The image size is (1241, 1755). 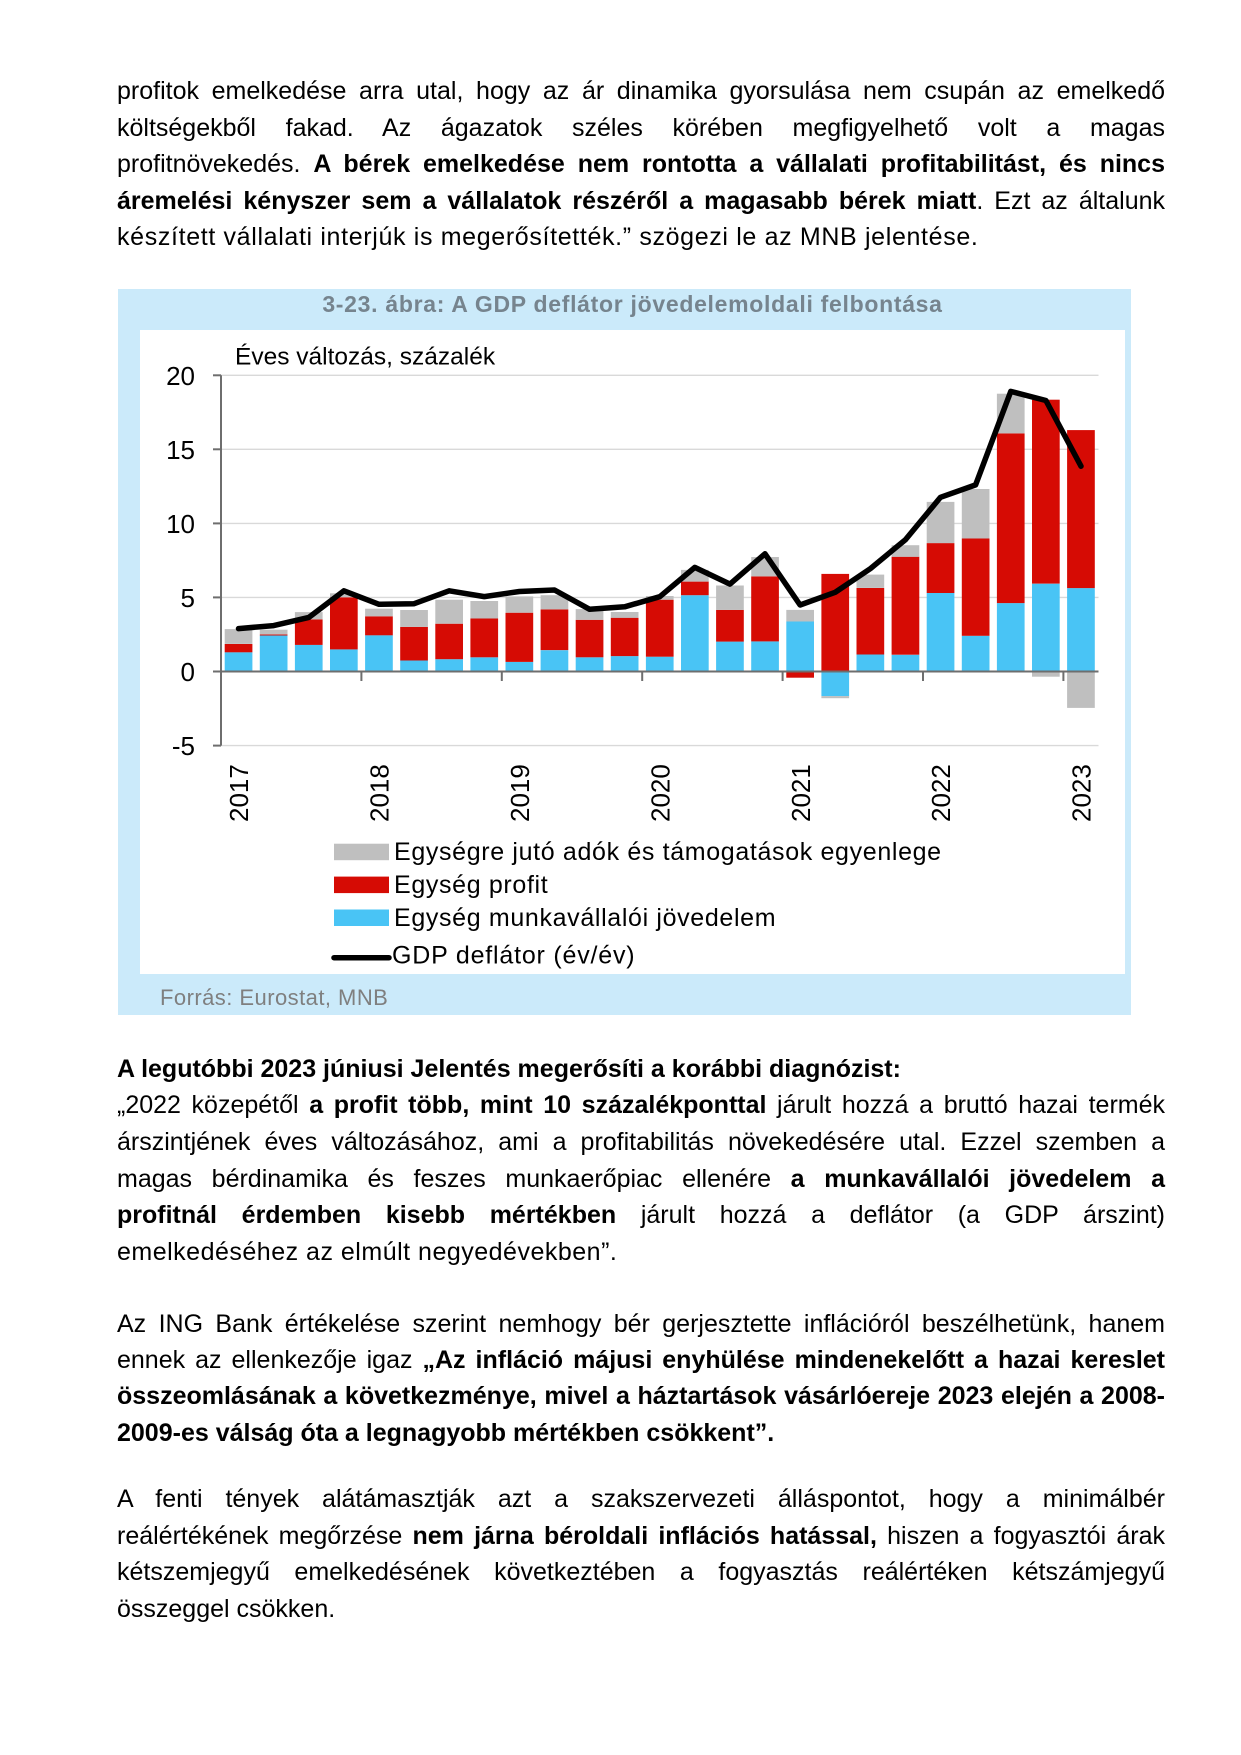 I want to click on svg-text: -5, so click(x=183, y=746).